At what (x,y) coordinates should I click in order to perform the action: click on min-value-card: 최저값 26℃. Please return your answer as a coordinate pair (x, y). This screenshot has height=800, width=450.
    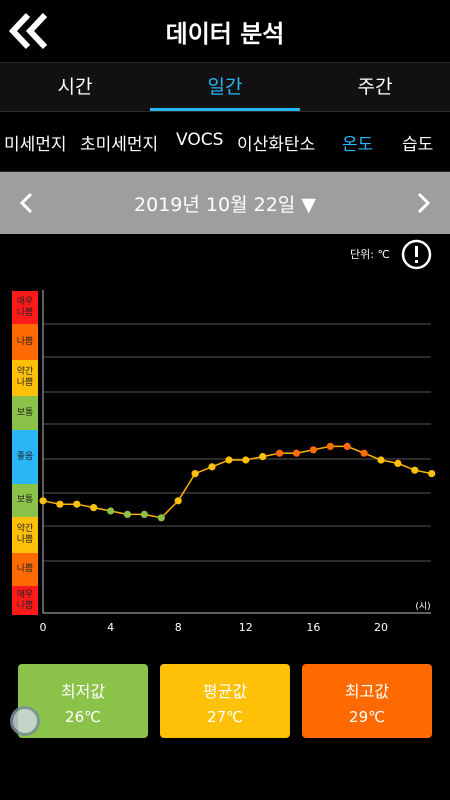
    Looking at the image, I should click on (83, 701).